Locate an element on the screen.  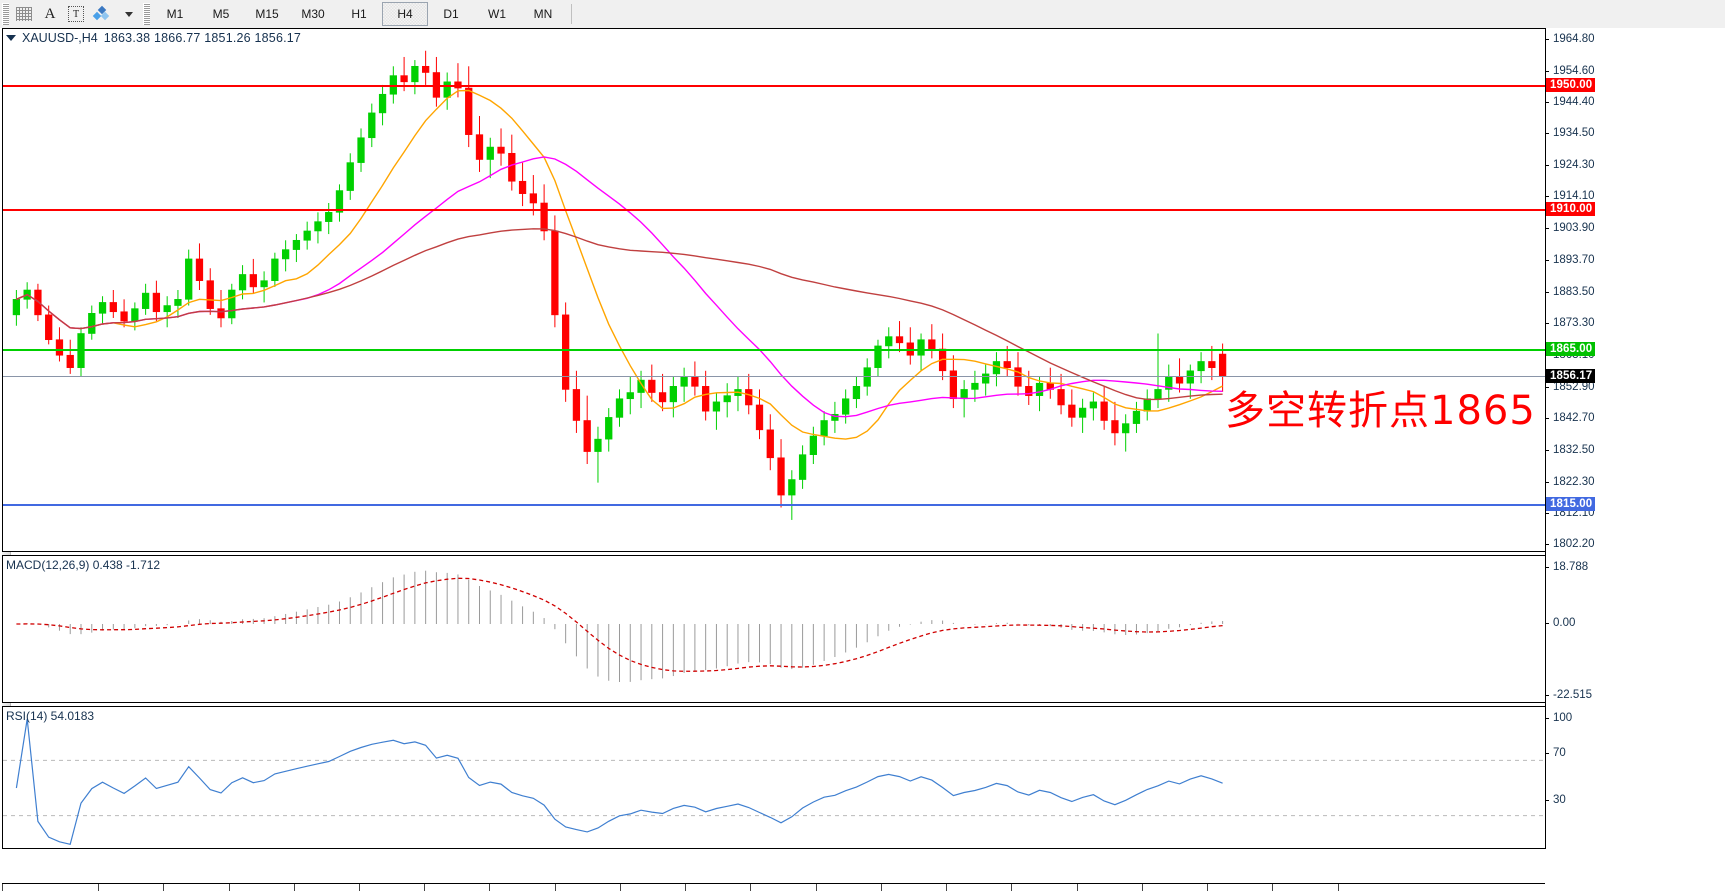
timeframe-m1: M1 is located at coordinates (175, 14).